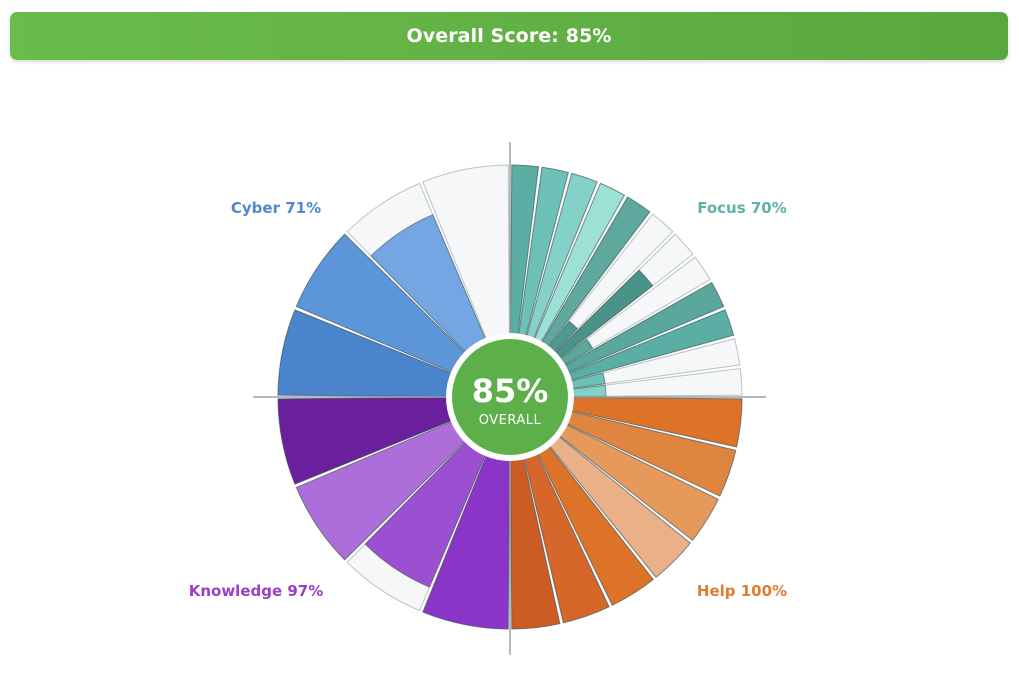 This screenshot has height=673, width=1019. What do you see at coordinates (510, 391) in the screenshot?
I see `center-score-value: 85%` at bounding box center [510, 391].